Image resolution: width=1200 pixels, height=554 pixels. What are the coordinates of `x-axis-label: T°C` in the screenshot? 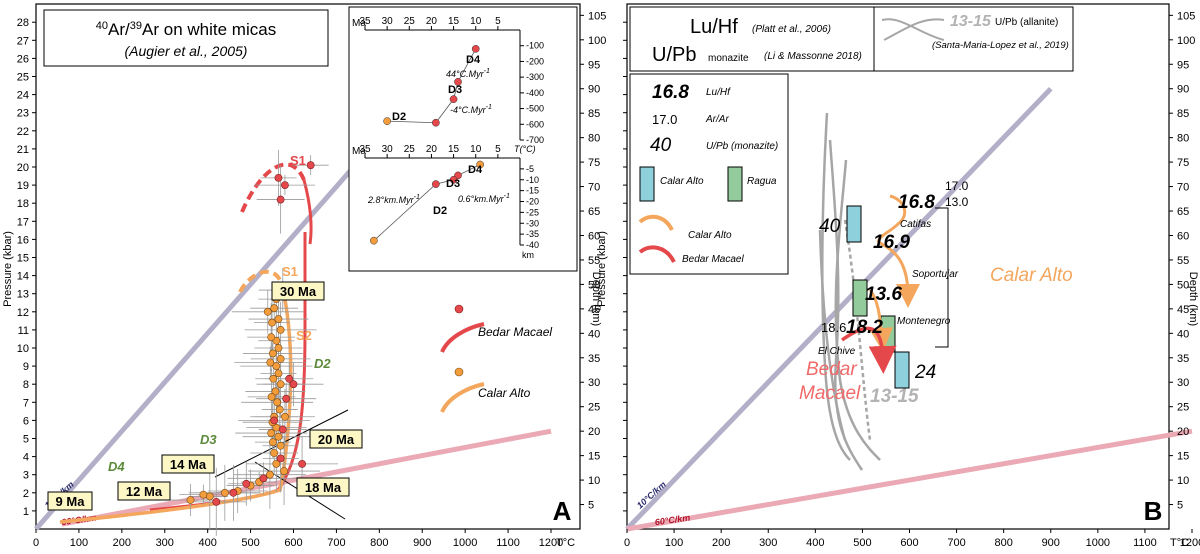 It's located at (1179, 543).